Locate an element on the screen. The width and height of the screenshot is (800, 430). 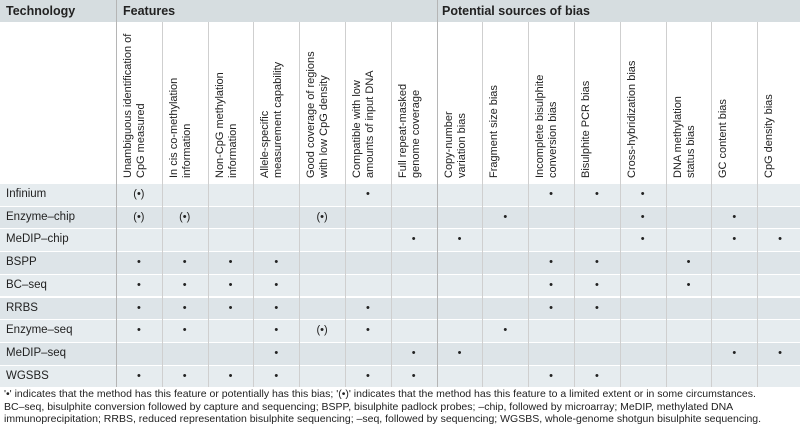
column-header: Cross-hybridization bias is located at coordinates (643, 103).